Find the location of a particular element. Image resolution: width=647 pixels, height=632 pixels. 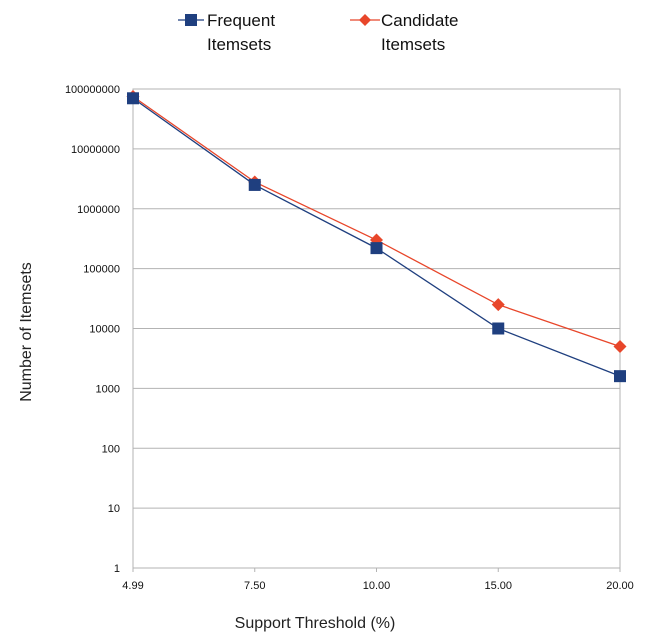

y-tick-label: 10000000 is located at coordinates (95, 150).